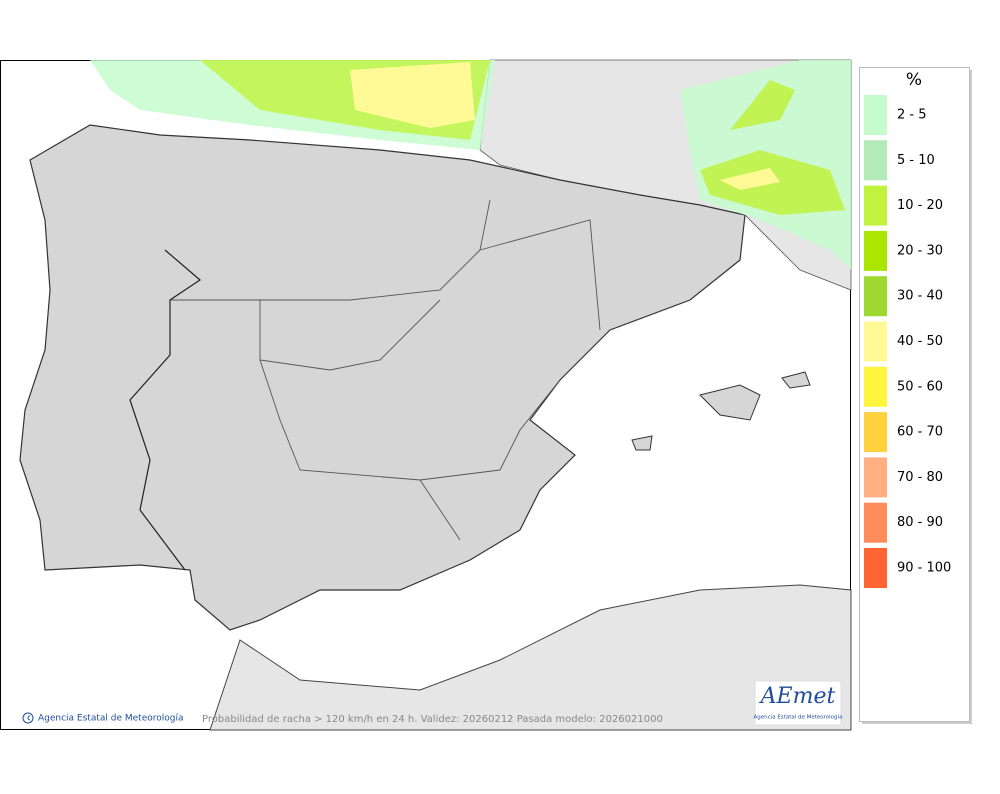  I want to click on africa-land, so click(530, 657).